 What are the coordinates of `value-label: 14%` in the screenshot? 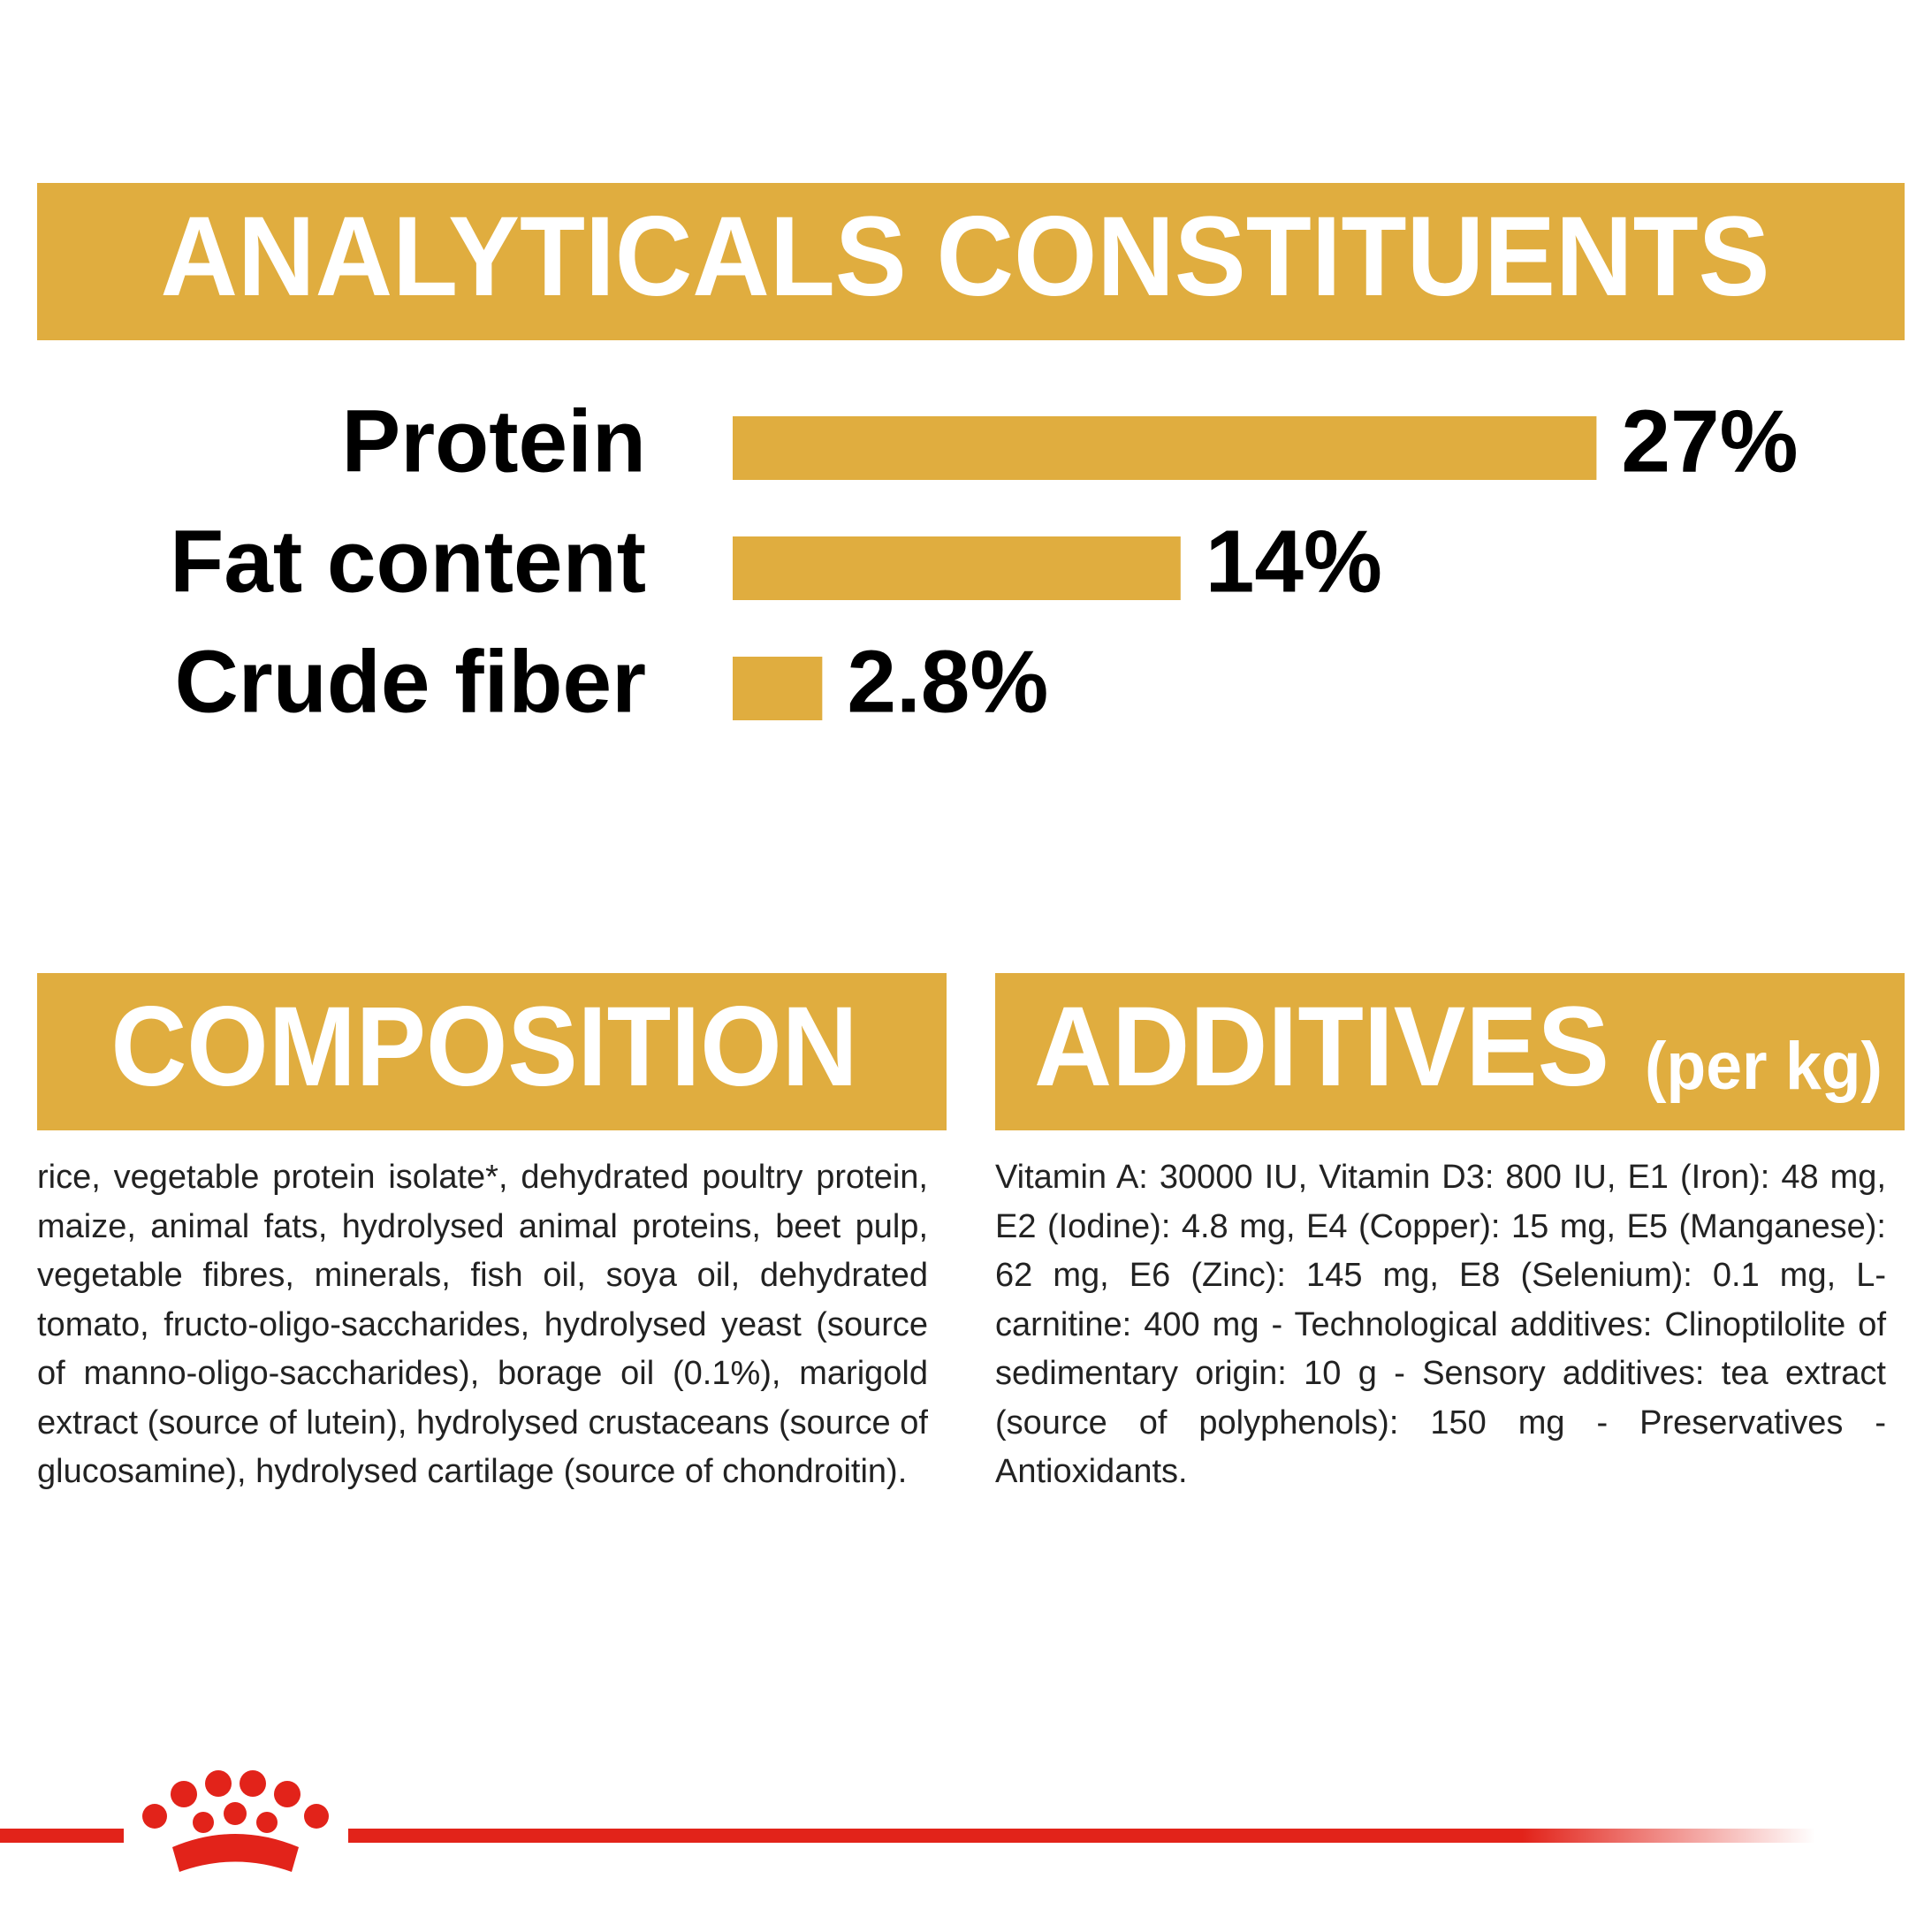 It's located at (1294, 561).